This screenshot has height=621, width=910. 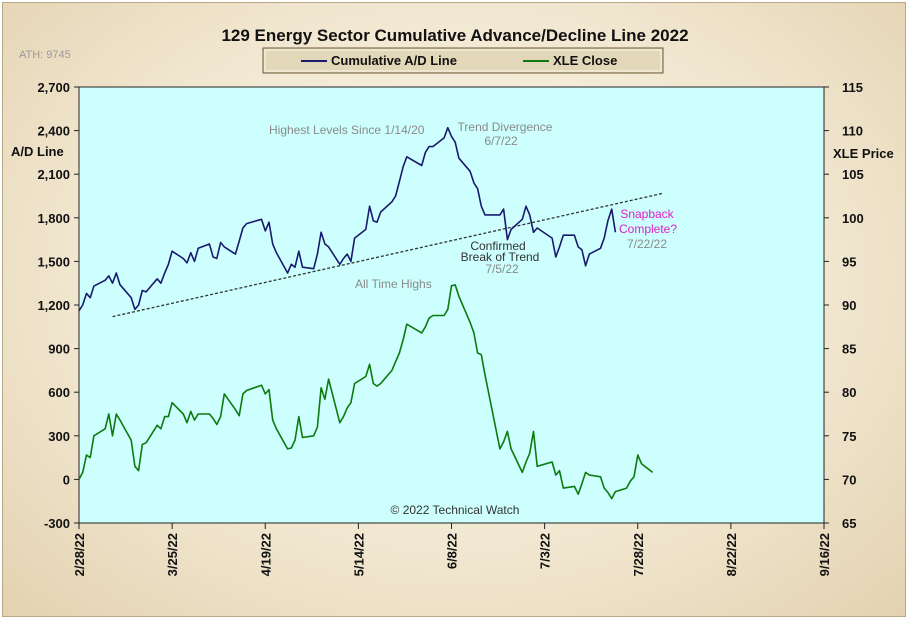 What do you see at coordinates (505, 127) in the screenshot?
I see `annotation-trend-divergence: Trend Divergence` at bounding box center [505, 127].